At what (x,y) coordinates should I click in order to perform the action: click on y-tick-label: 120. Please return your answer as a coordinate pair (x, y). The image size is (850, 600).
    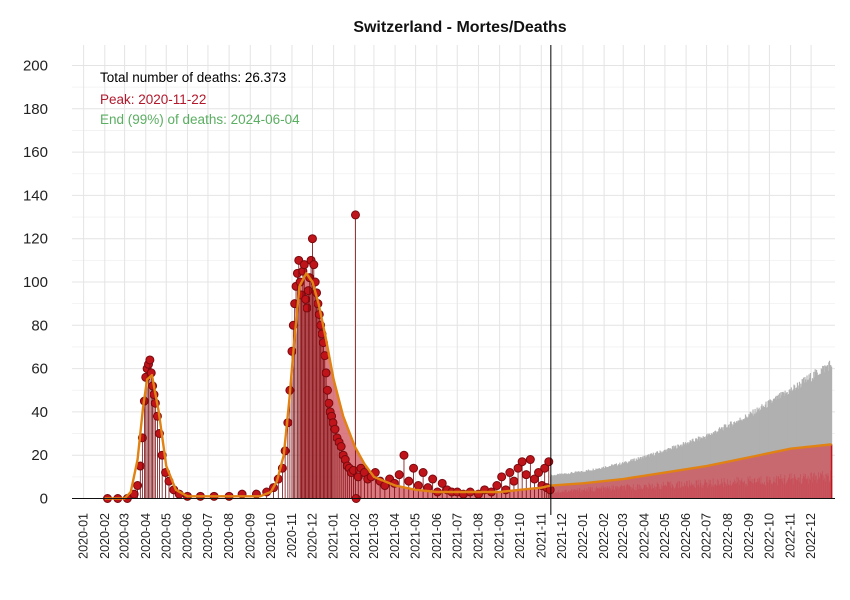
    Looking at the image, I should click on (35, 239).